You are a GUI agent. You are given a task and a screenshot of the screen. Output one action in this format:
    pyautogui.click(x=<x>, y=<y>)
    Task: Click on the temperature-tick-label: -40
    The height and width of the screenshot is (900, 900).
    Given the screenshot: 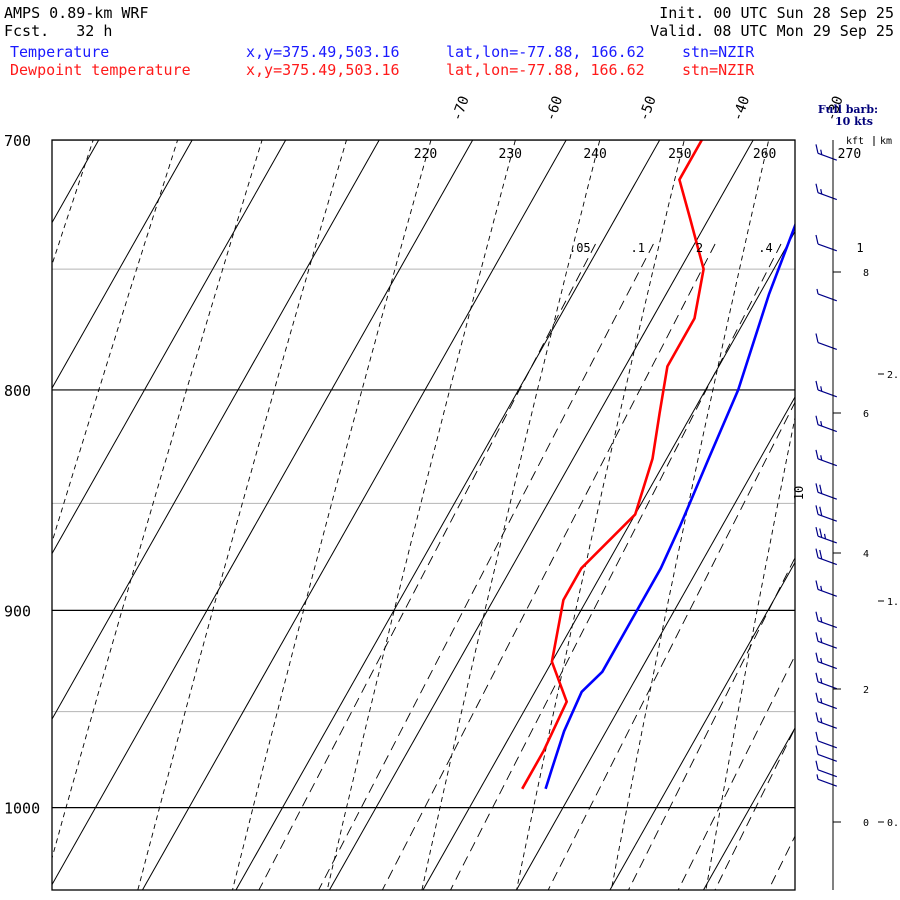 What is the action you would take?
    pyautogui.click(x=742, y=108)
    